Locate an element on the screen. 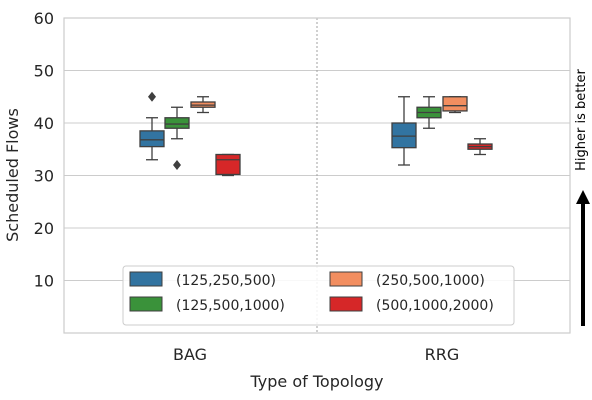 The height and width of the screenshot is (400, 592). y-tick-label: 50 is located at coordinates (44, 71).